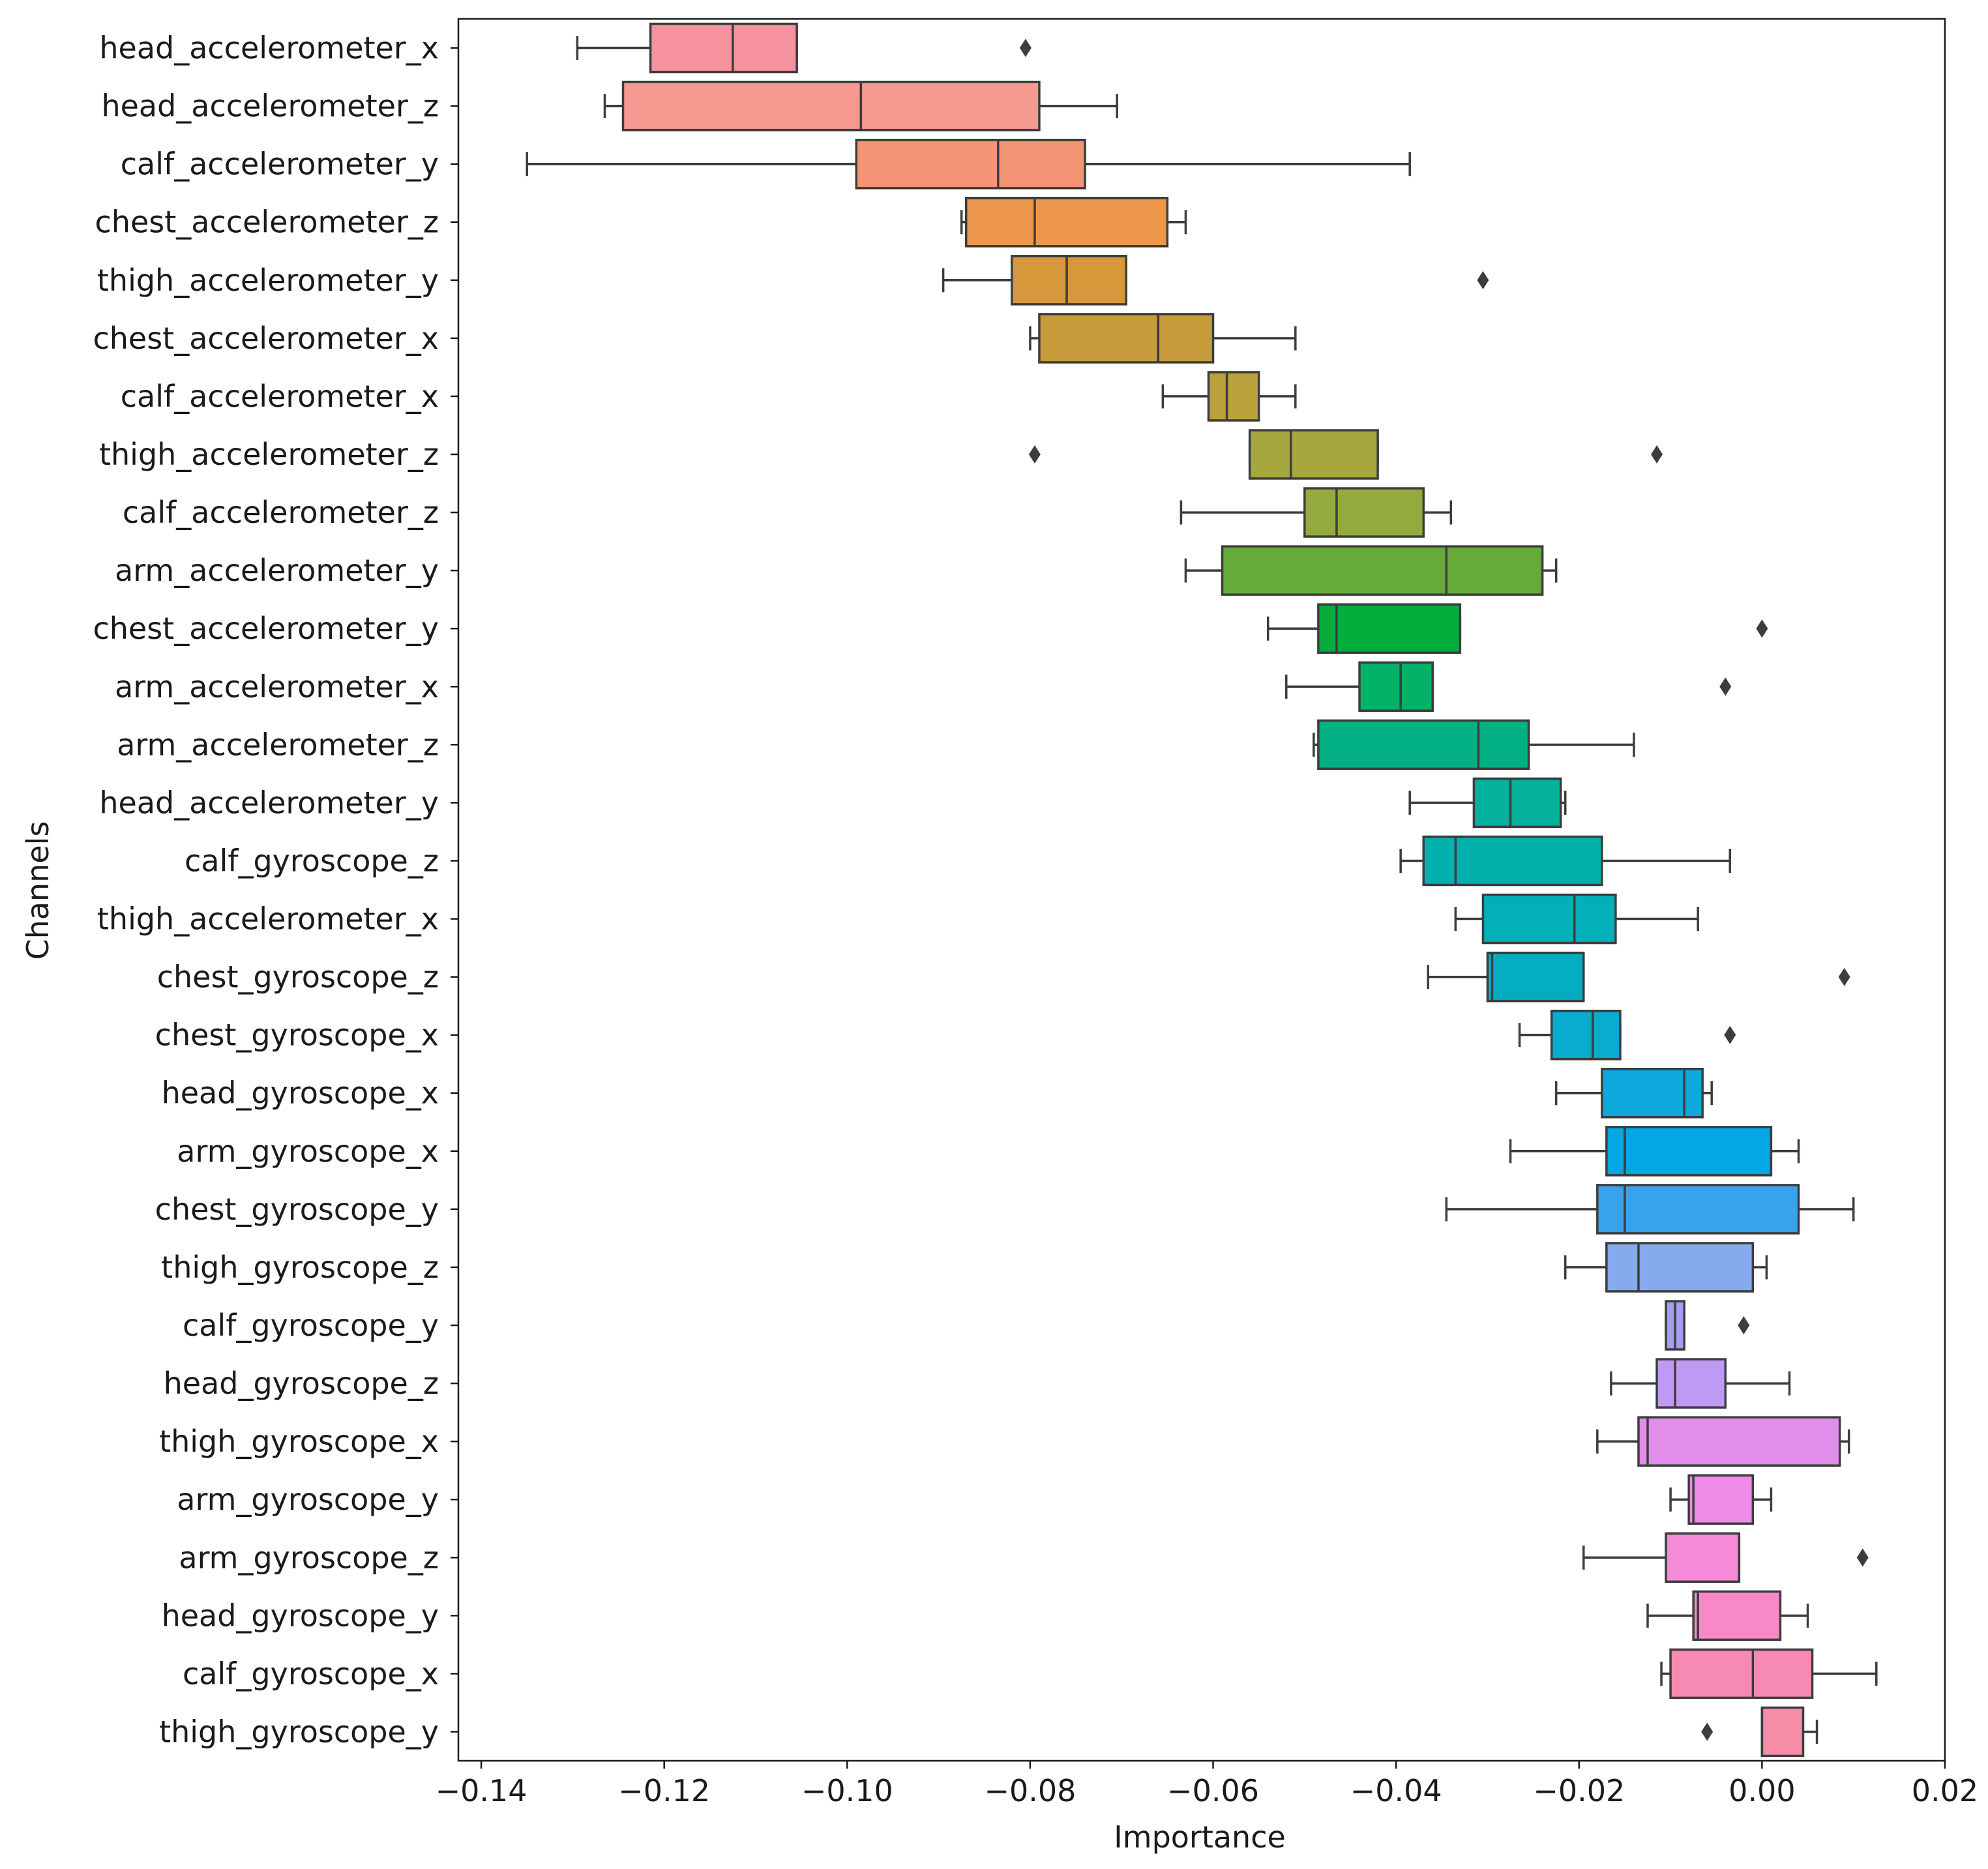 This screenshot has height=1869, width=1988. Describe the element at coordinates (297, 1209) in the screenshot. I see `y-tick-label: chest_gyroscope_y` at that location.